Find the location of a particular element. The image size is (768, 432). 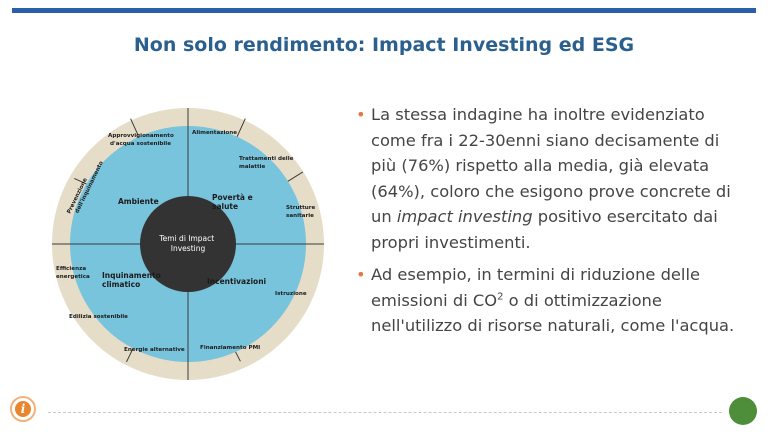

info-logo-icon: i is located at coordinates (23, 409).